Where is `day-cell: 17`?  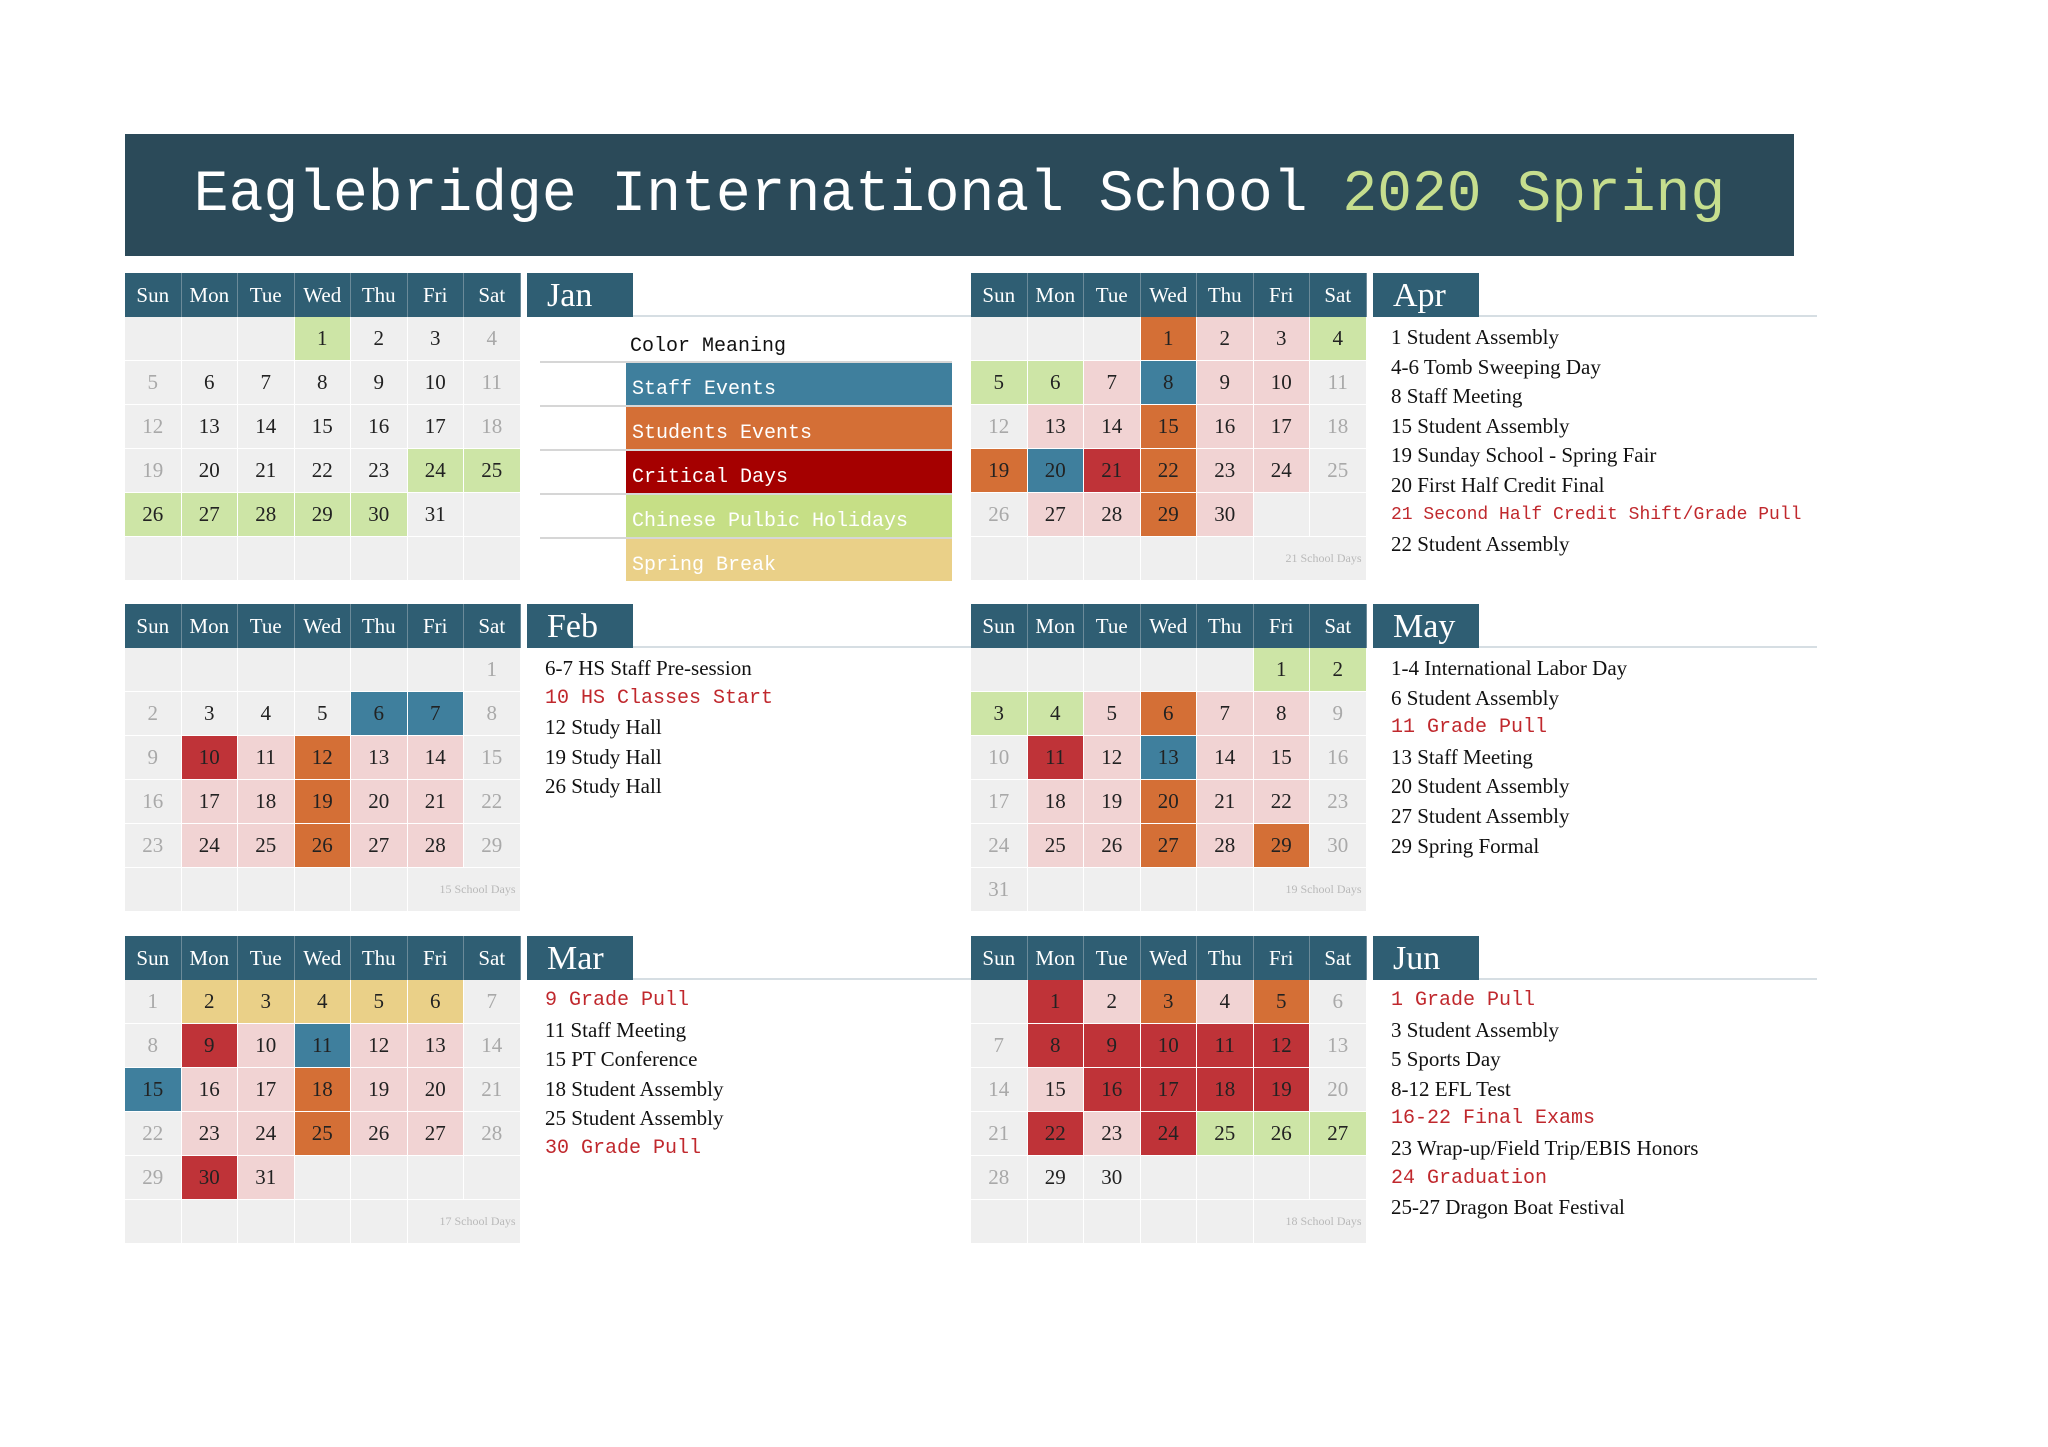 day-cell: 17 is located at coordinates (1168, 1090).